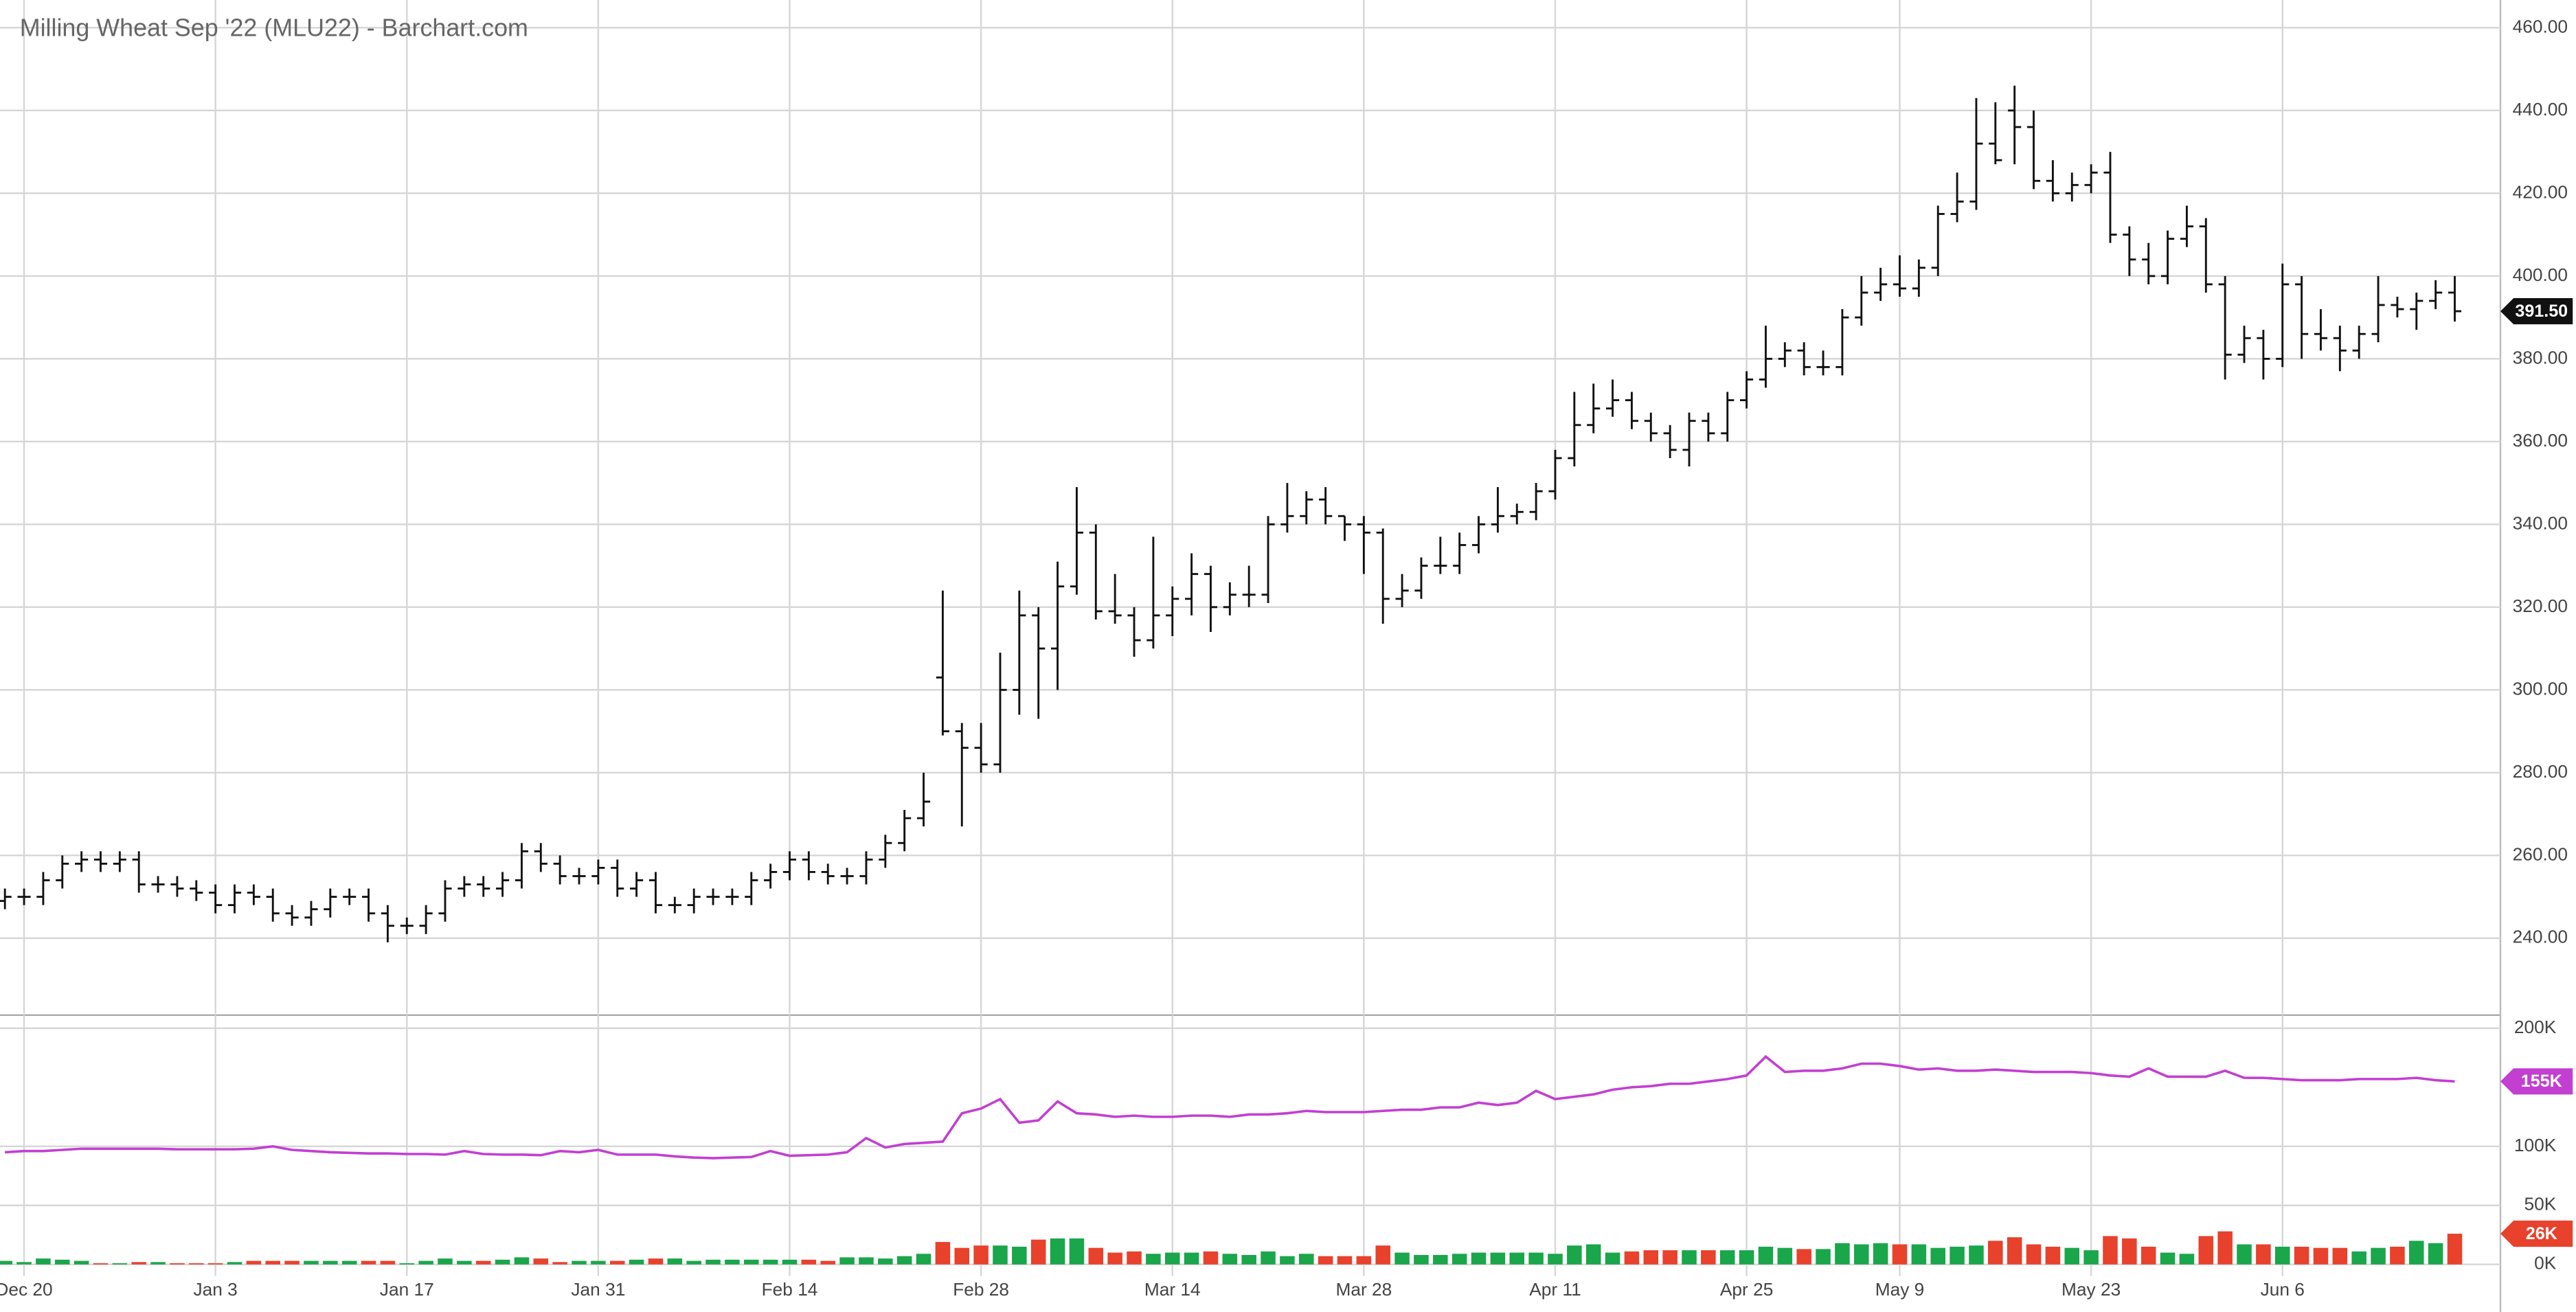  I want to click on x-tick-label: Feb 14, so click(790, 1289).